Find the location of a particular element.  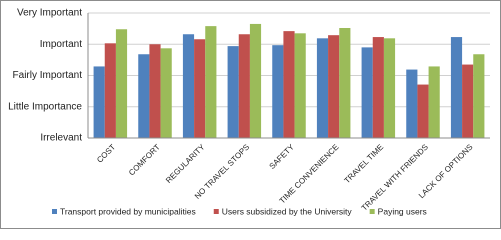

y-tick-label: Irrelevant is located at coordinates (61, 138).